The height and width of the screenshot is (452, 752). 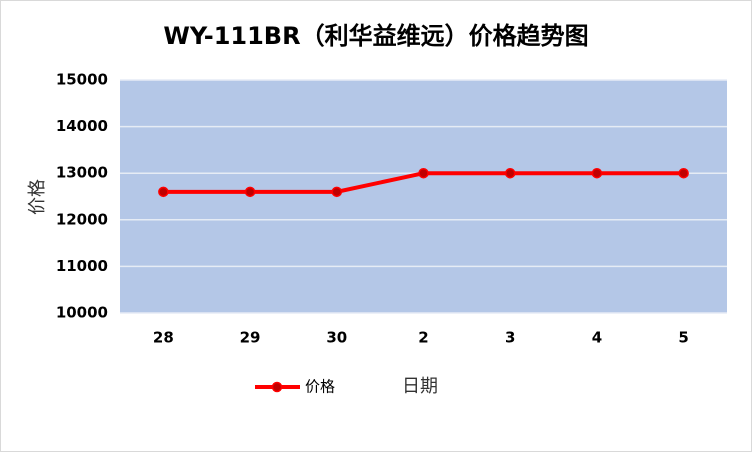 What do you see at coordinates (597, 338) in the screenshot?
I see `x-tick-label: 4` at bounding box center [597, 338].